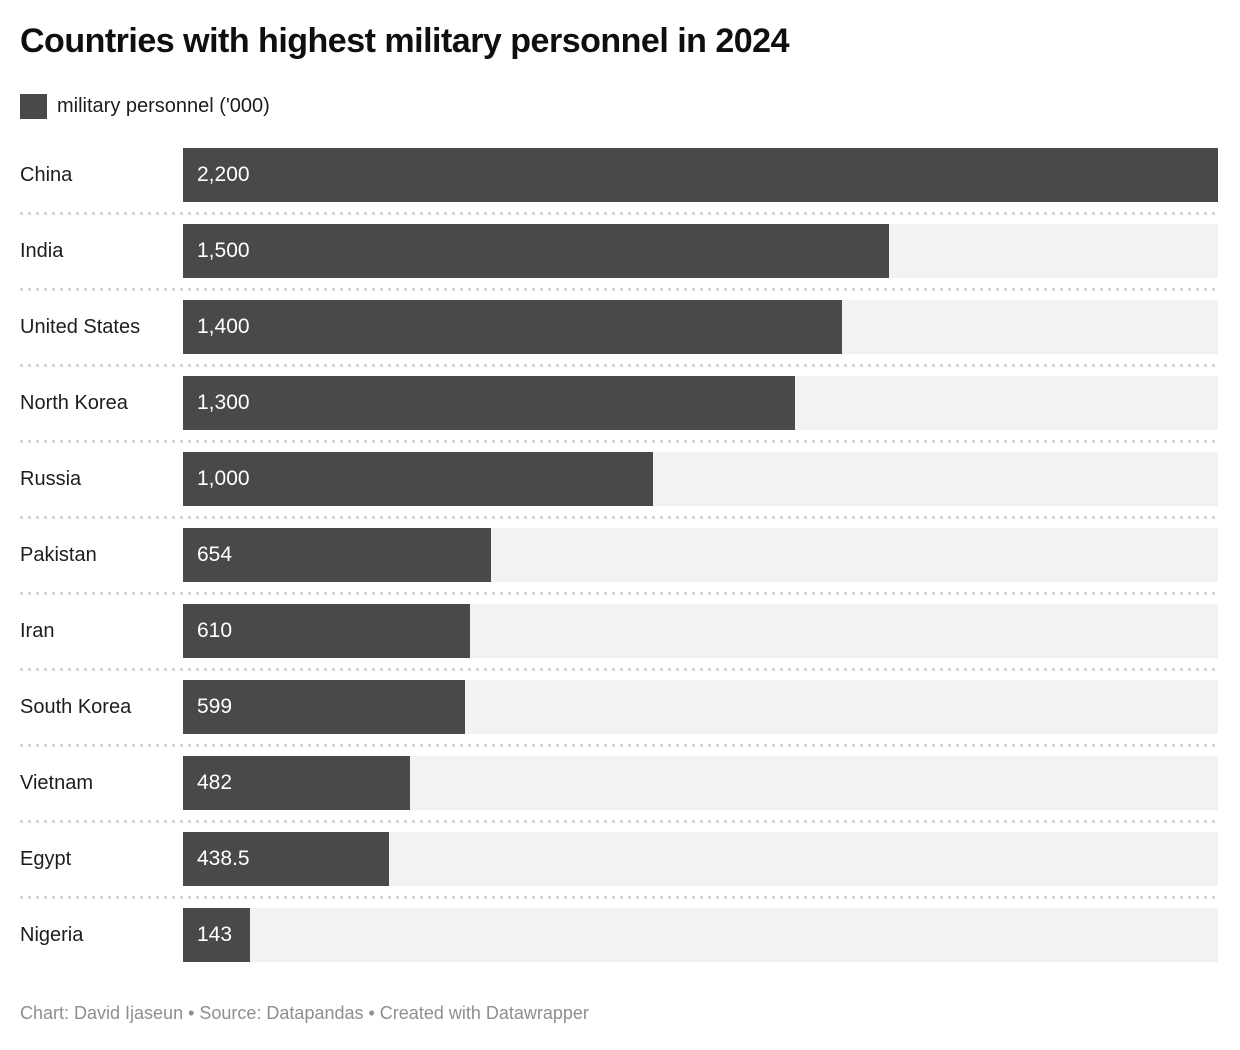 This screenshot has height=1050, width=1240. What do you see at coordinates (33, 106) in the screenshot?
I see `legend-swatch-icon` at bounding box center [33, 106].